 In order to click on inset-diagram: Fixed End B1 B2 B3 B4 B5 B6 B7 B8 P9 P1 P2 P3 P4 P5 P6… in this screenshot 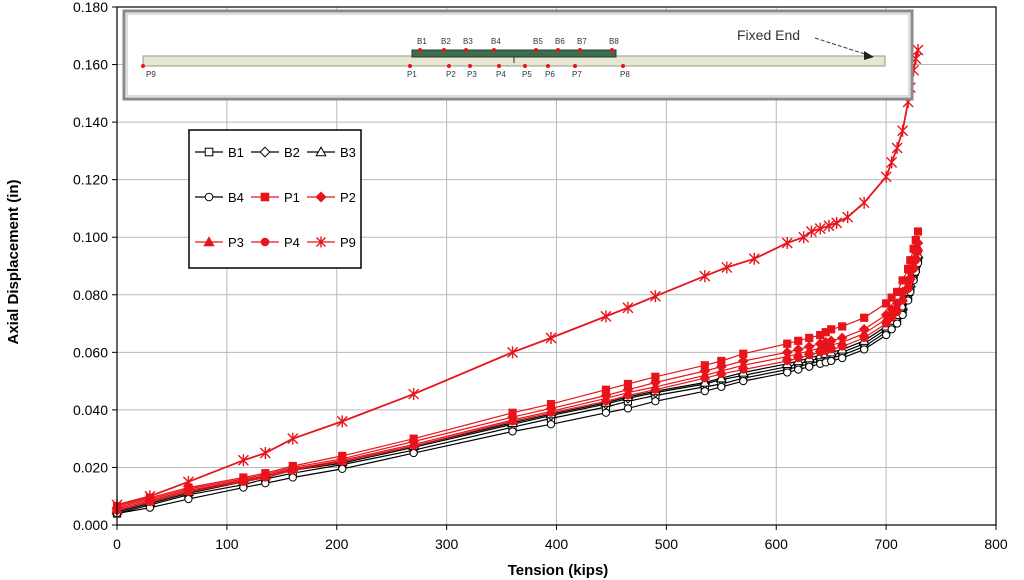, I will do `click(518, 55)`.